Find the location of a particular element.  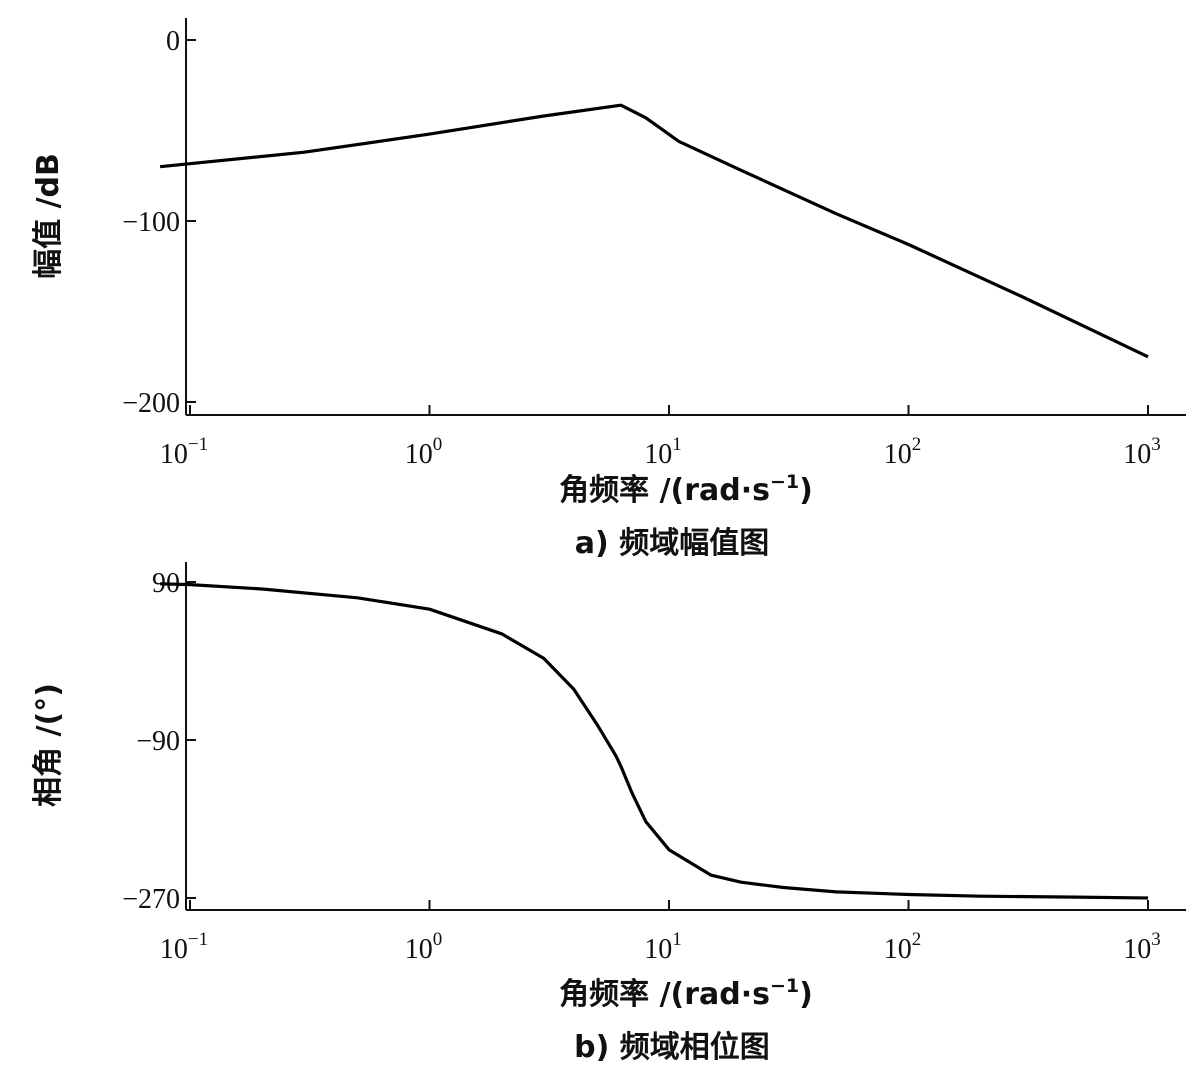

y-axis-label: 幅值 /dB is located at coordinates (48, 216).